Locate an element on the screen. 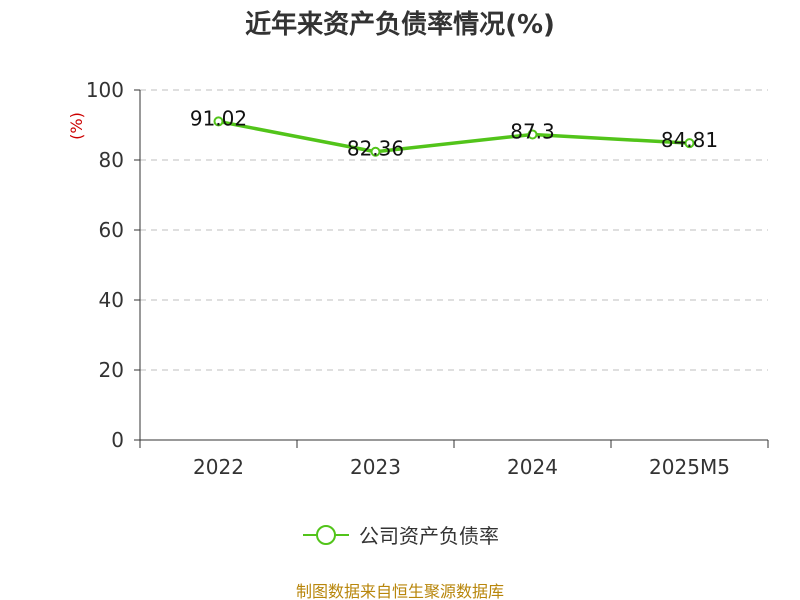 The image size is (800, 600). legend-label: 公司资产负债率 is located at coordinates (429, 536).